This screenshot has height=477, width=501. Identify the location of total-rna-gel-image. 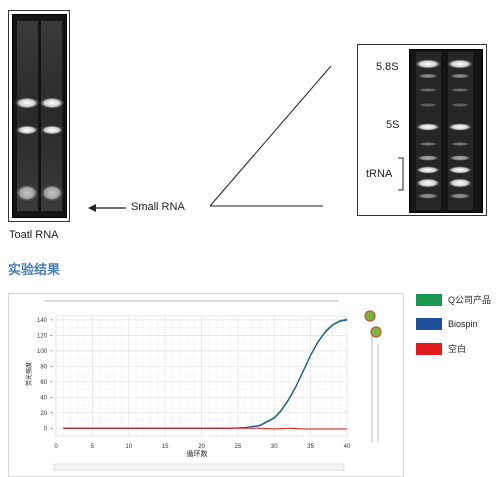
(39, 116).